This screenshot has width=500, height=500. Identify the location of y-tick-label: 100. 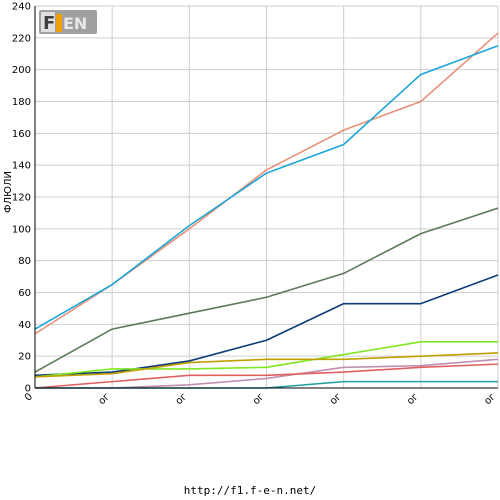
(21, 229).